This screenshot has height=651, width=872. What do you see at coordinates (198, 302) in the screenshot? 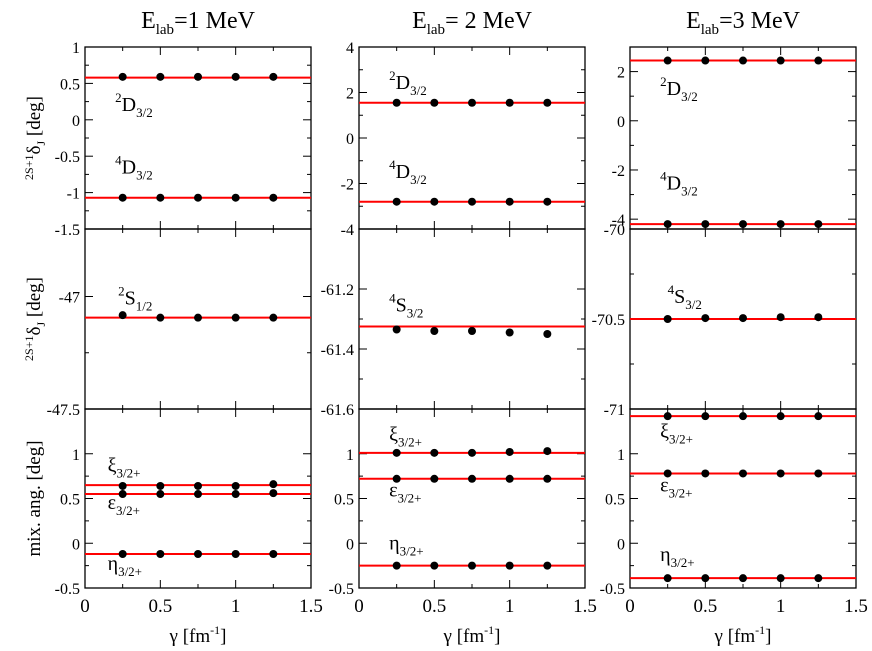
I see `series-2S1/2: 2S1/2` at bounding box center [198, 302].